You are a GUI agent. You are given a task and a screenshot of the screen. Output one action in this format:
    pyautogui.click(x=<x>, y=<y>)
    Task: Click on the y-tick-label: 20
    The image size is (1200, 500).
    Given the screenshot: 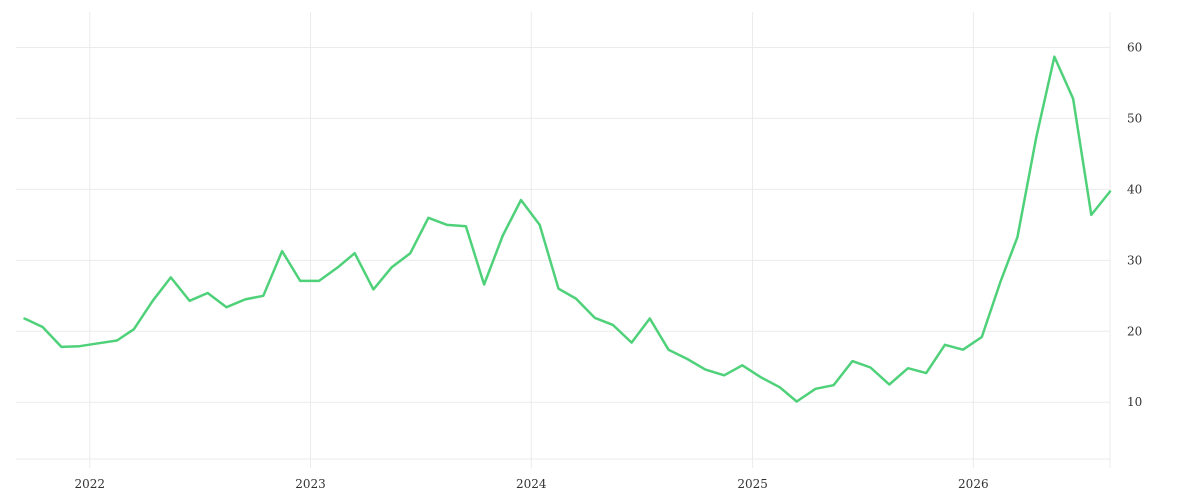 What is the action you would take?
    pyautogui.click(x=1134, y=331)
    